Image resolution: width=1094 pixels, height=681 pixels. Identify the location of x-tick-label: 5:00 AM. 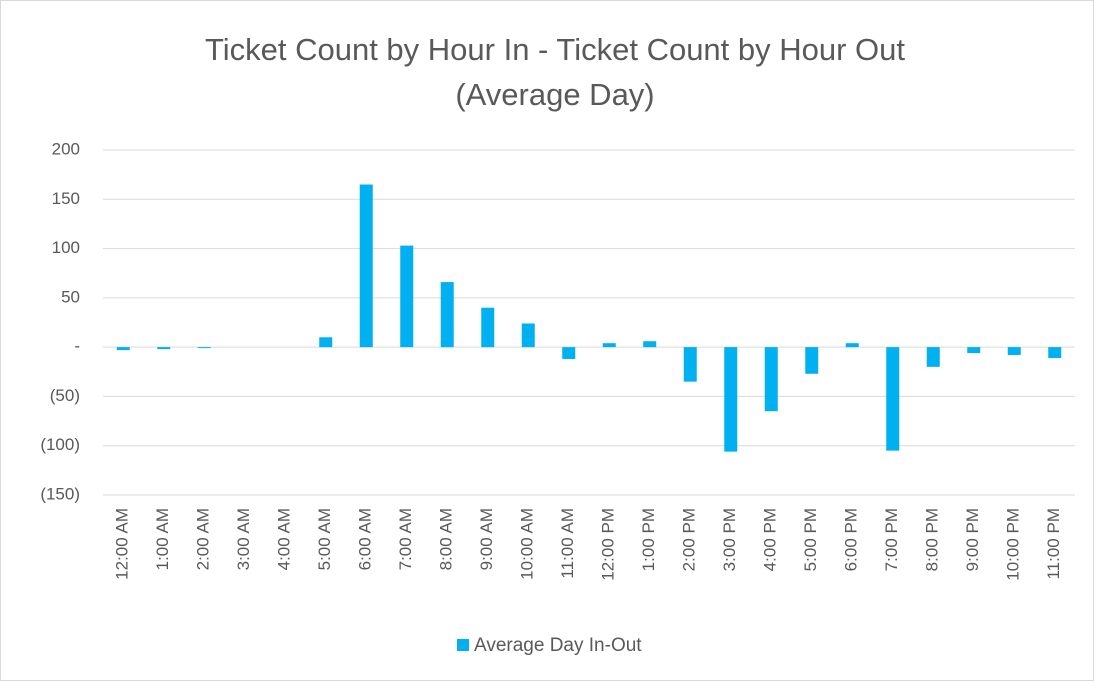
(324, 539).